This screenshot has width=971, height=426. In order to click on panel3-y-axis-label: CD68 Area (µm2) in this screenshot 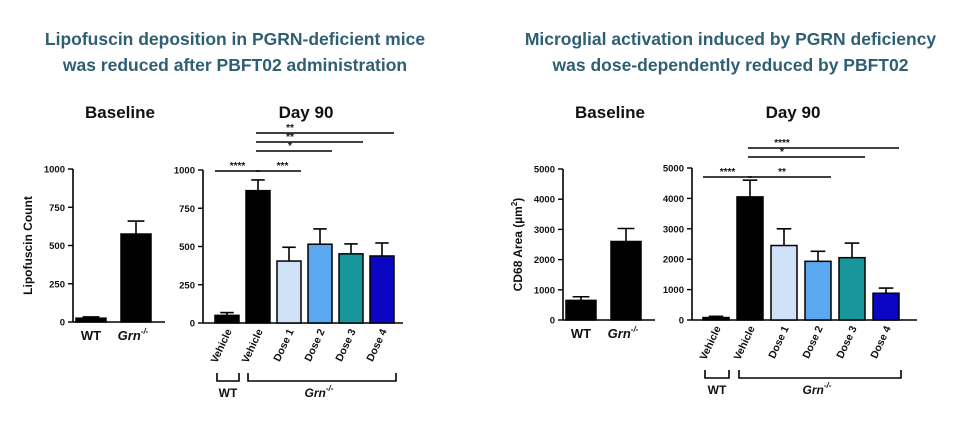, I will do `click(517, 245)`.